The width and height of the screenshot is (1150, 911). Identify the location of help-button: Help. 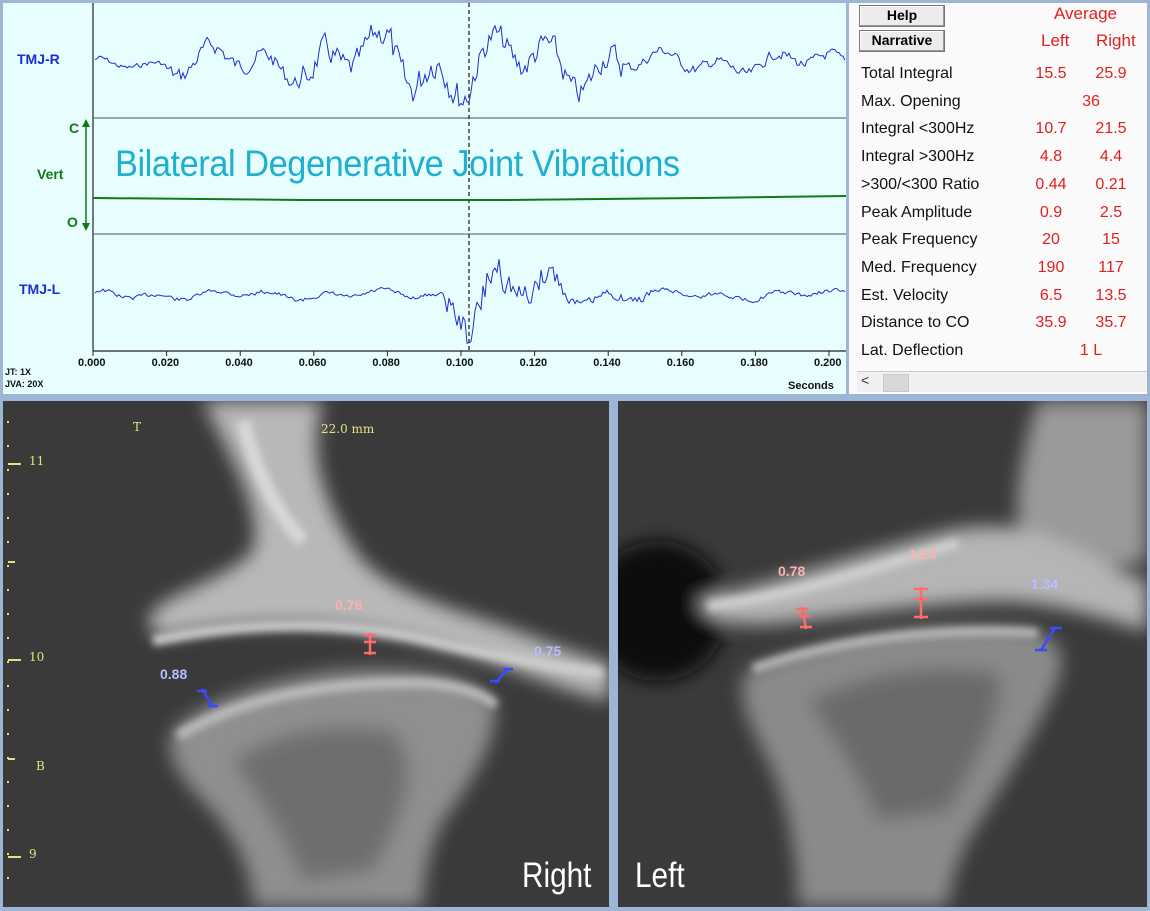
(902, 16).